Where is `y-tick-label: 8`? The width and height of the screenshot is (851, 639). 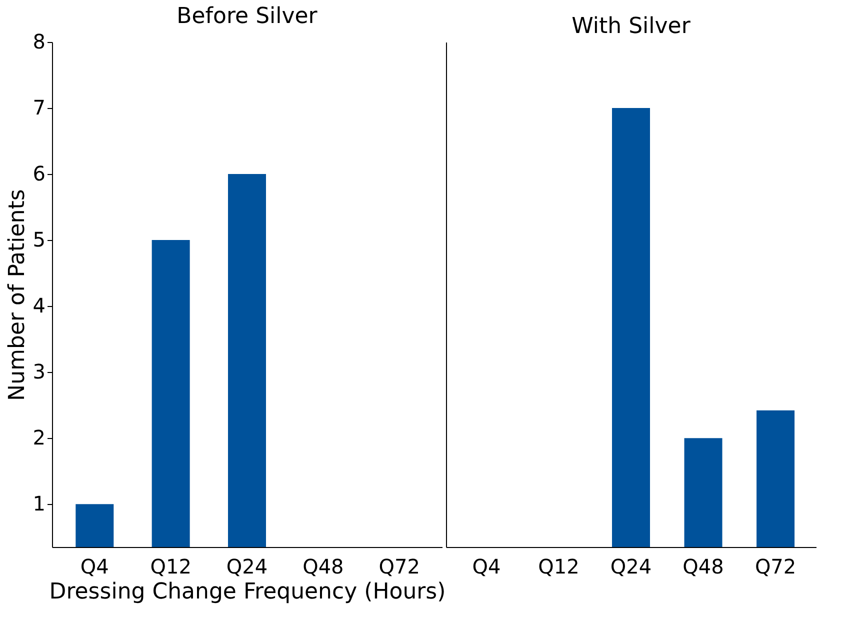 y-tick-label: 8 is located at coordinates (39, 42).